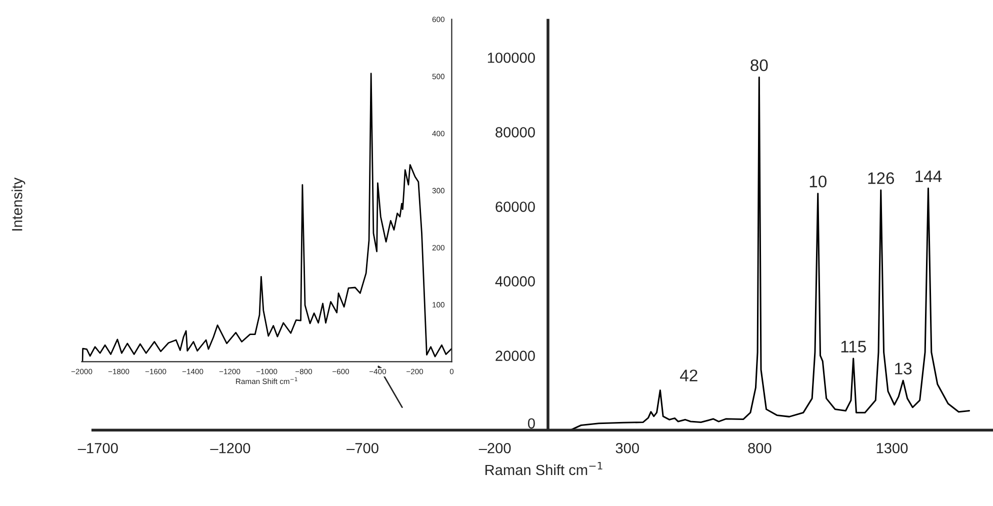 This screenshot has width=993, height=506. I want to click on x-tick-label: 800, so click(760, 448).